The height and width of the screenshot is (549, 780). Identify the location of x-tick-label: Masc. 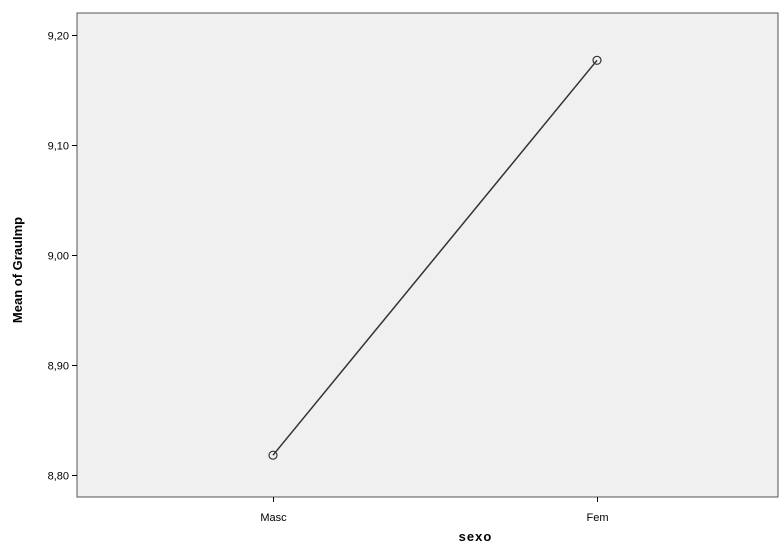
(273, 518).